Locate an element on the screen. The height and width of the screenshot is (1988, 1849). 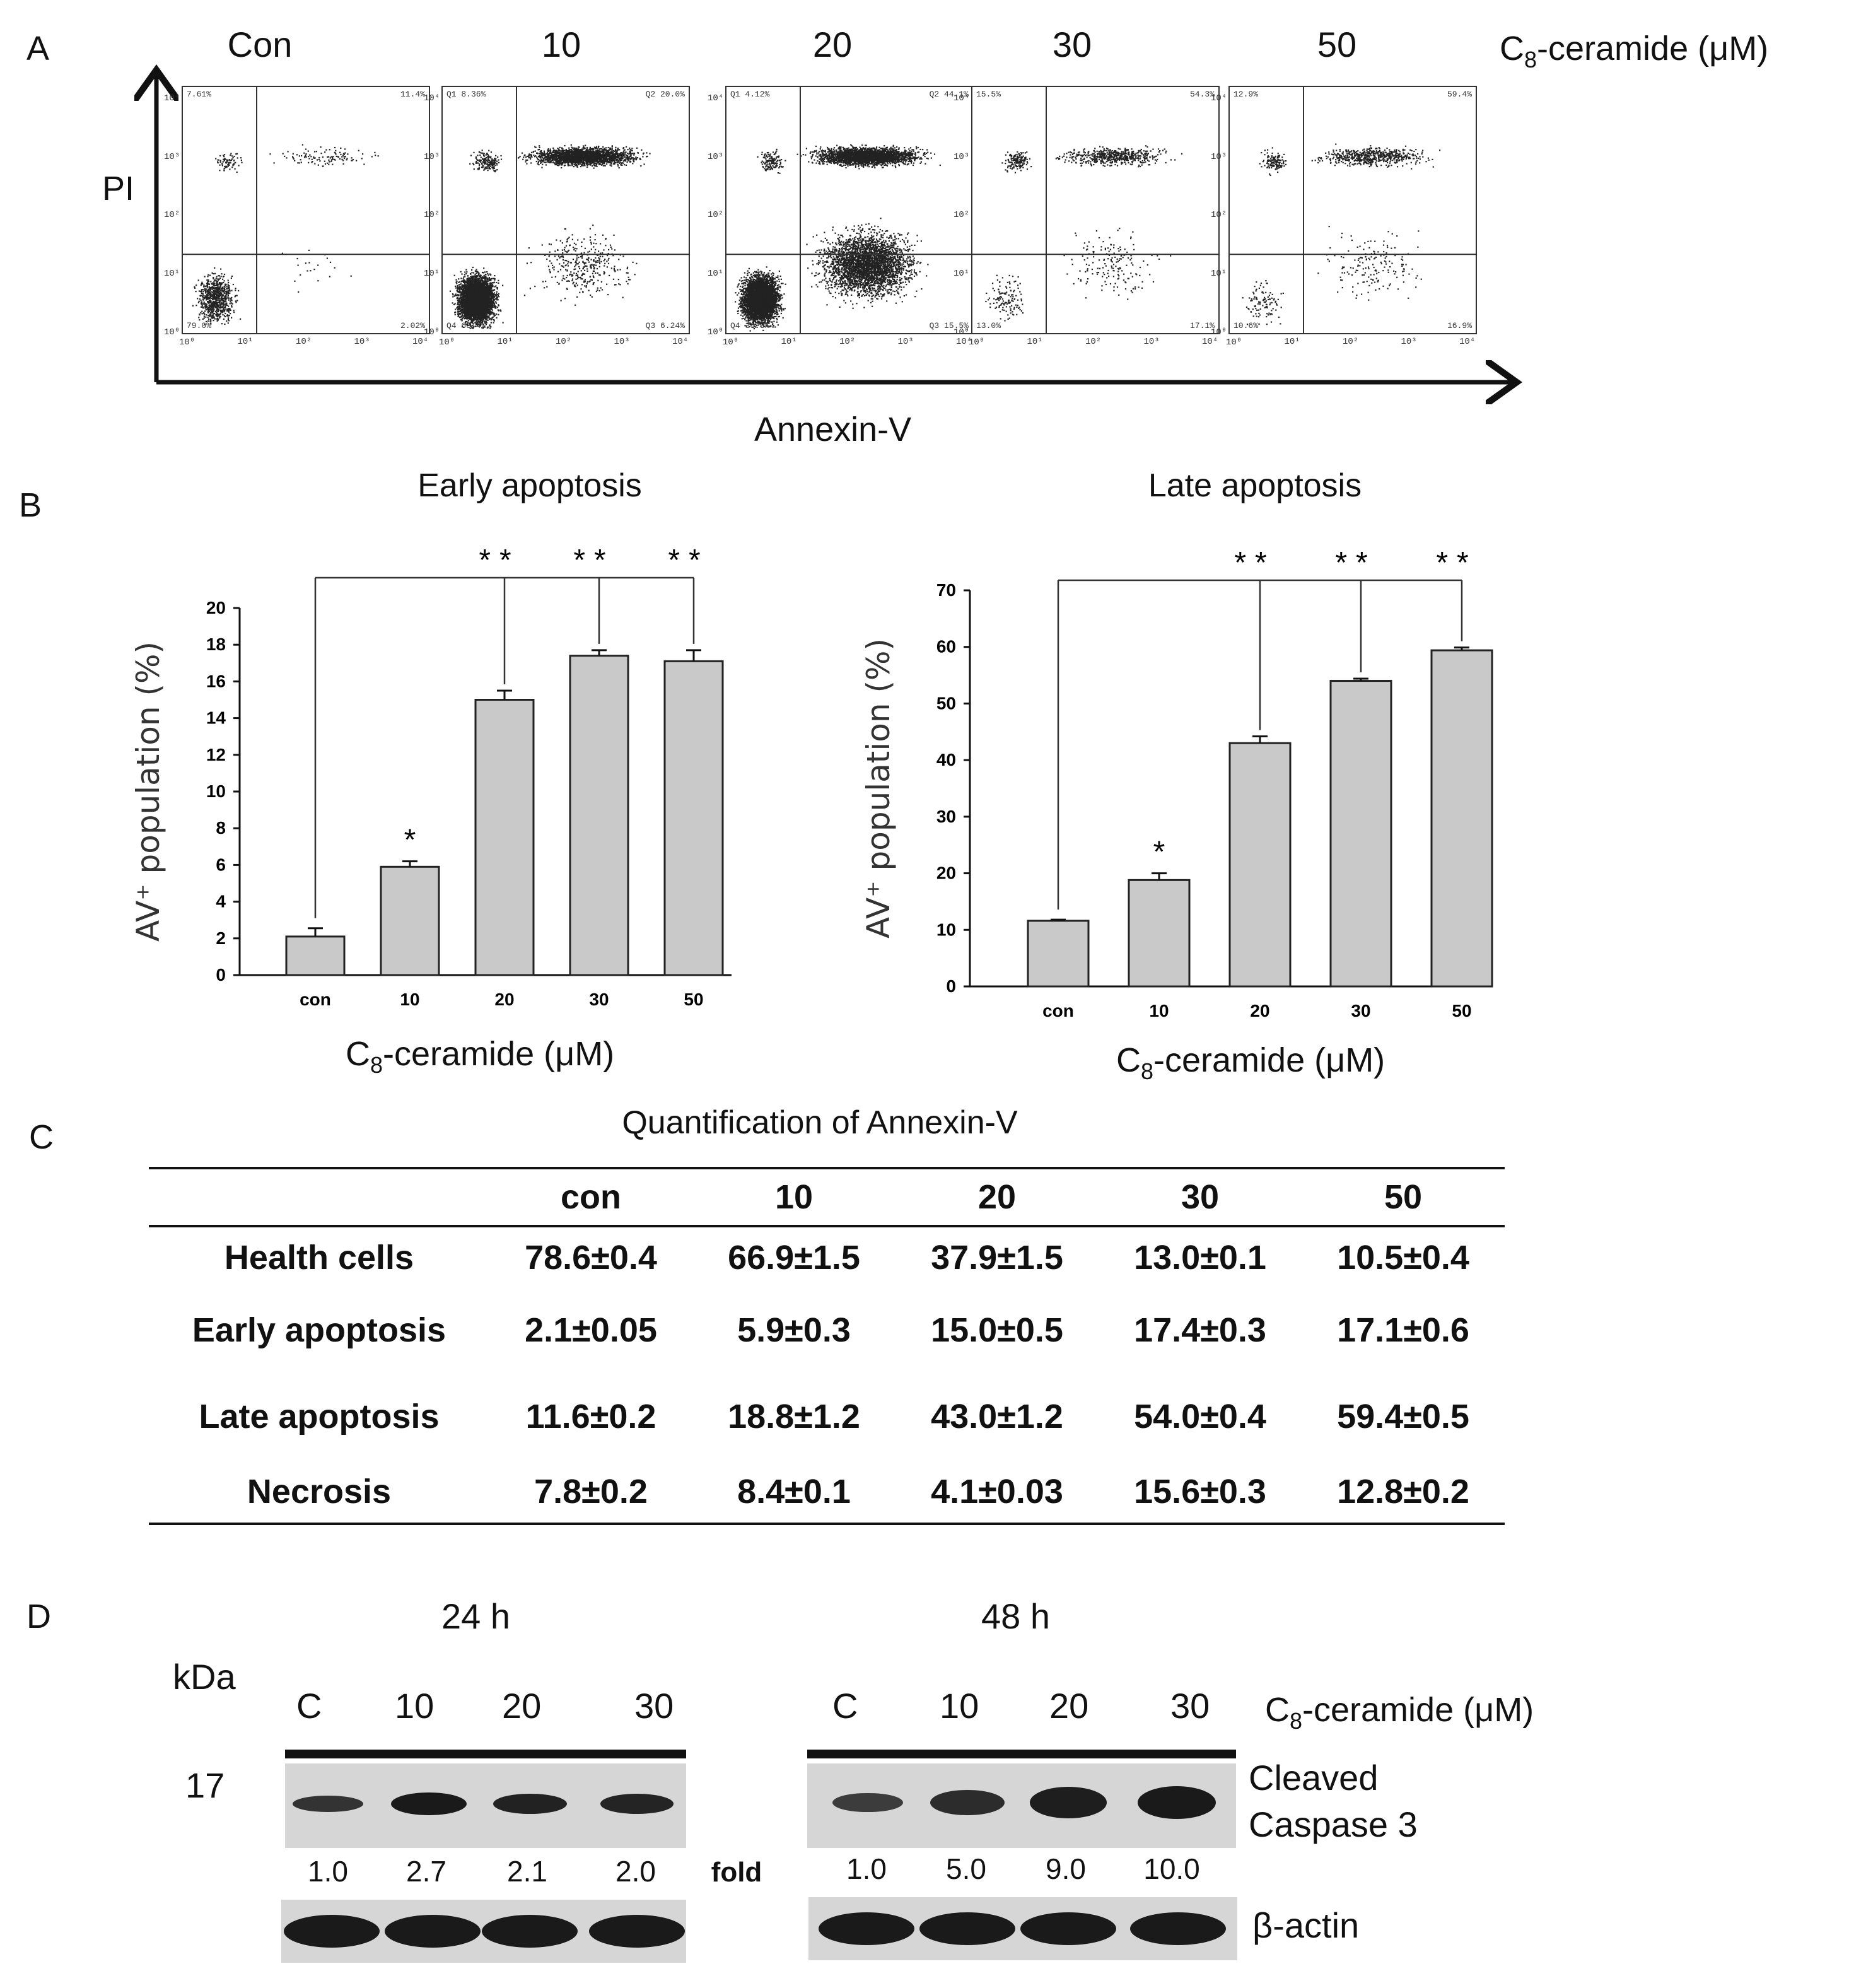
table-cell: 43.0±1.2 is located at coordinates (997, 1416).